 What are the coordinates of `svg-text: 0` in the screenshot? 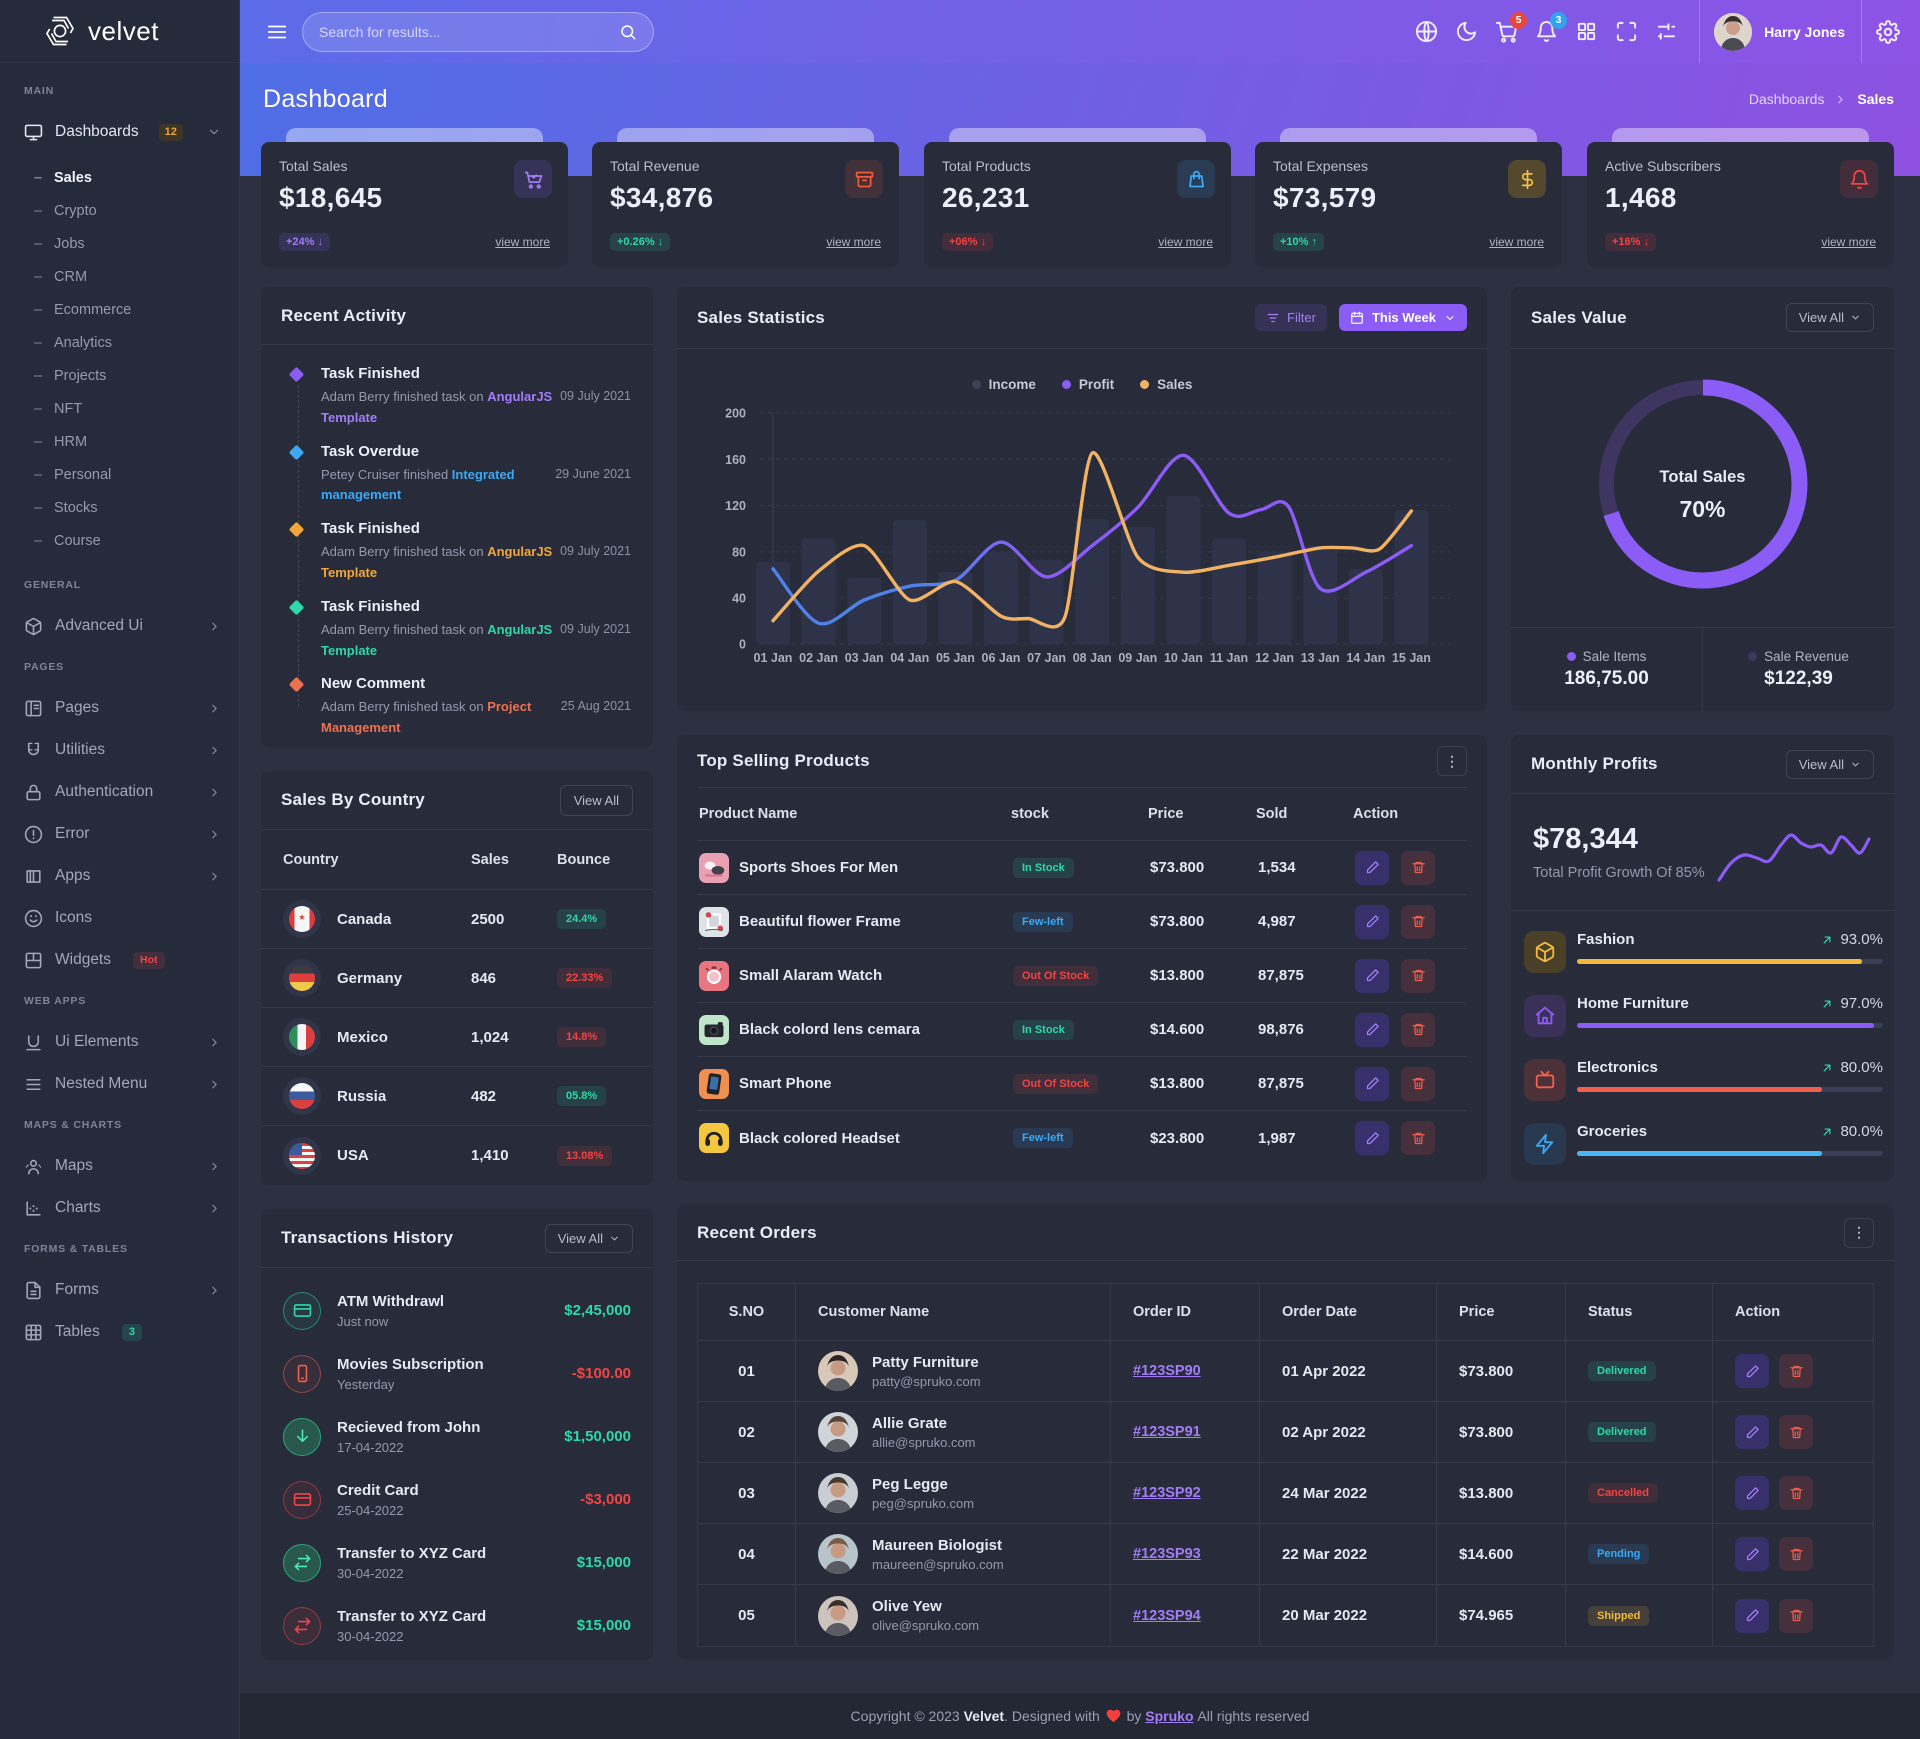 It's located at (742, 645).